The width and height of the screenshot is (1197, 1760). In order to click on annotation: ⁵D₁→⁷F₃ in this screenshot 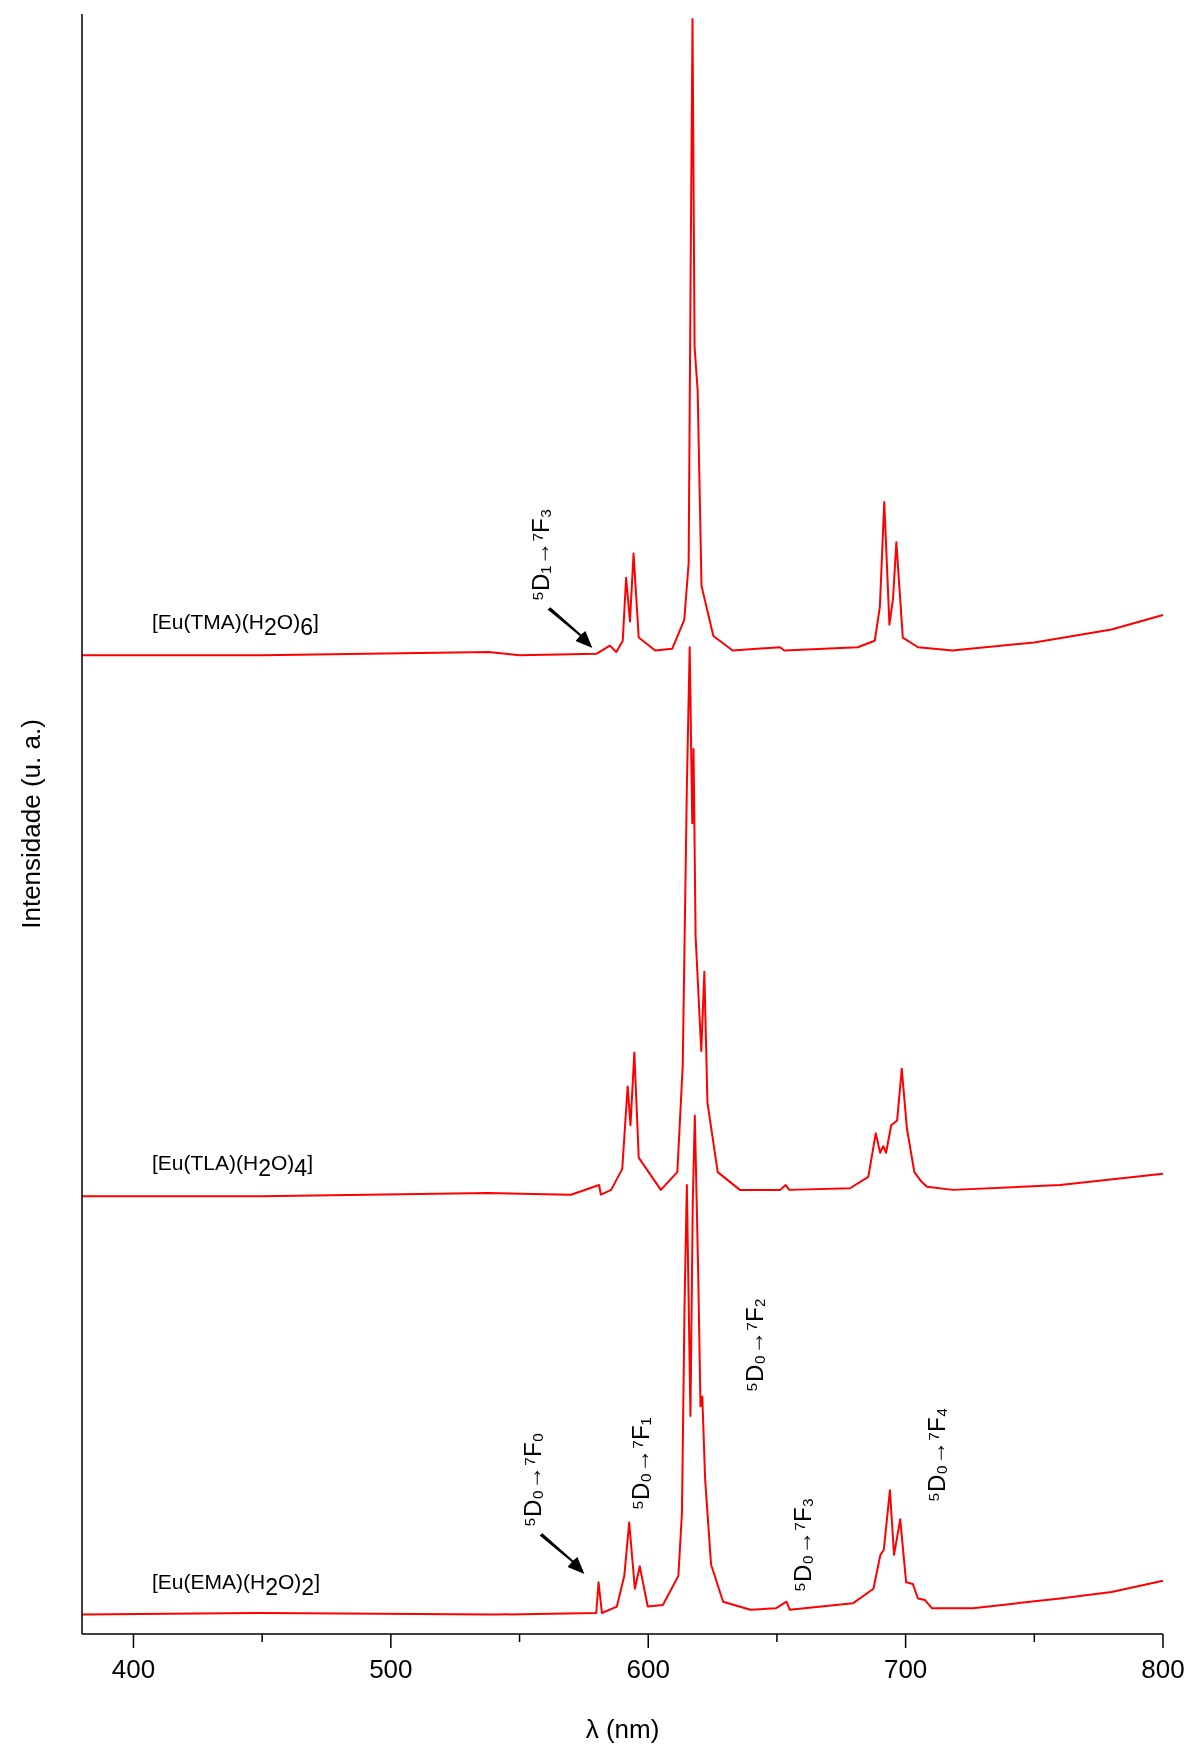, I will do `click(540, 554)`.